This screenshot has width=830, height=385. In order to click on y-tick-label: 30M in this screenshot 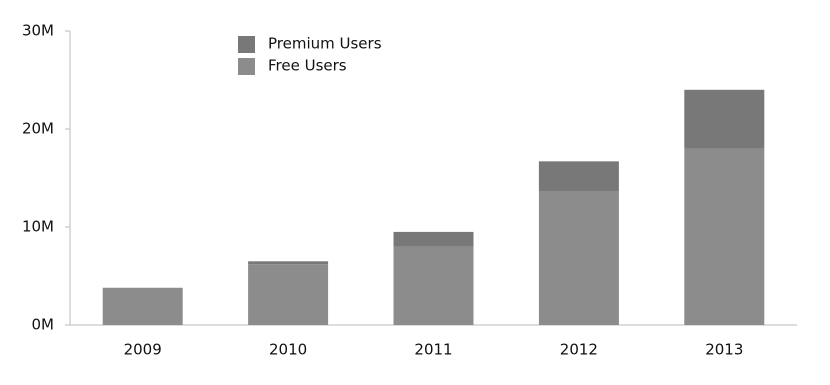, I will do `click(38, 31)`.